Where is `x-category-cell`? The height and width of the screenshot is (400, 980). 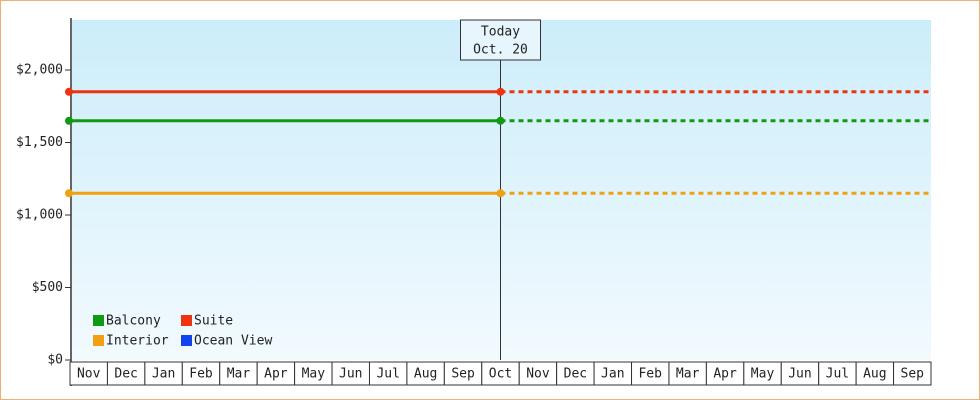
x-category-cell is located at coordinates (912, 373).